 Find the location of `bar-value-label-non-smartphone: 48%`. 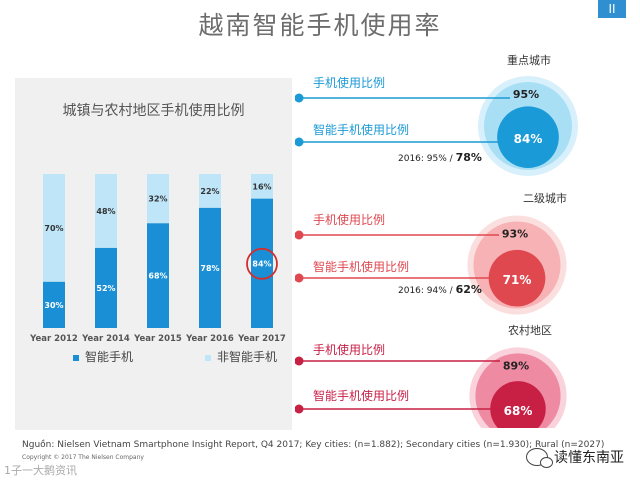

bar-value-label-non-smartphone: 48% is located at coordinates (105, 211).